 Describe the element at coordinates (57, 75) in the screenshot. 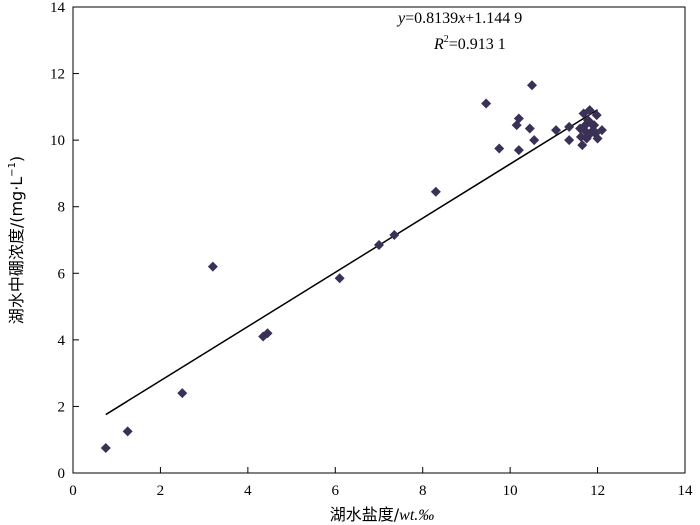

I see `y-tick-label: 12` at that location.